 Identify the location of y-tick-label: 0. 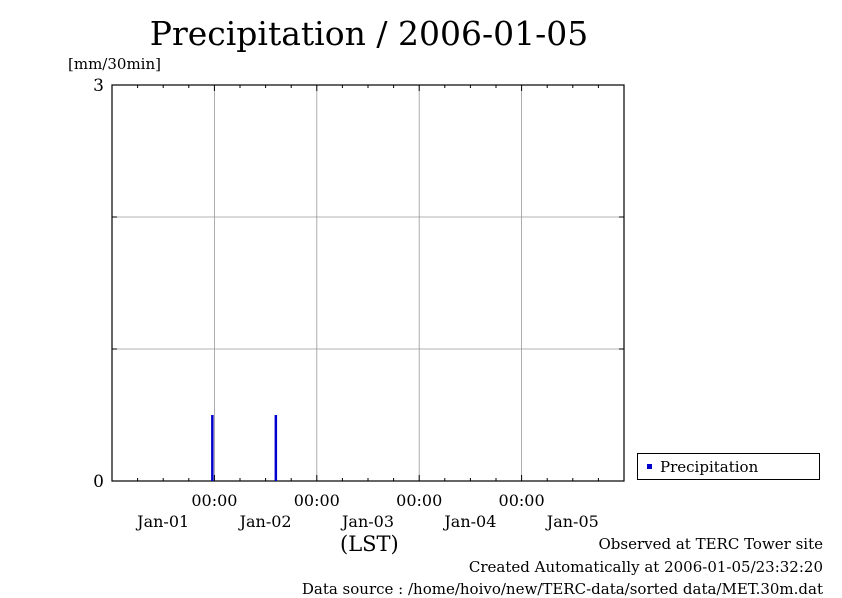
(98, 482).